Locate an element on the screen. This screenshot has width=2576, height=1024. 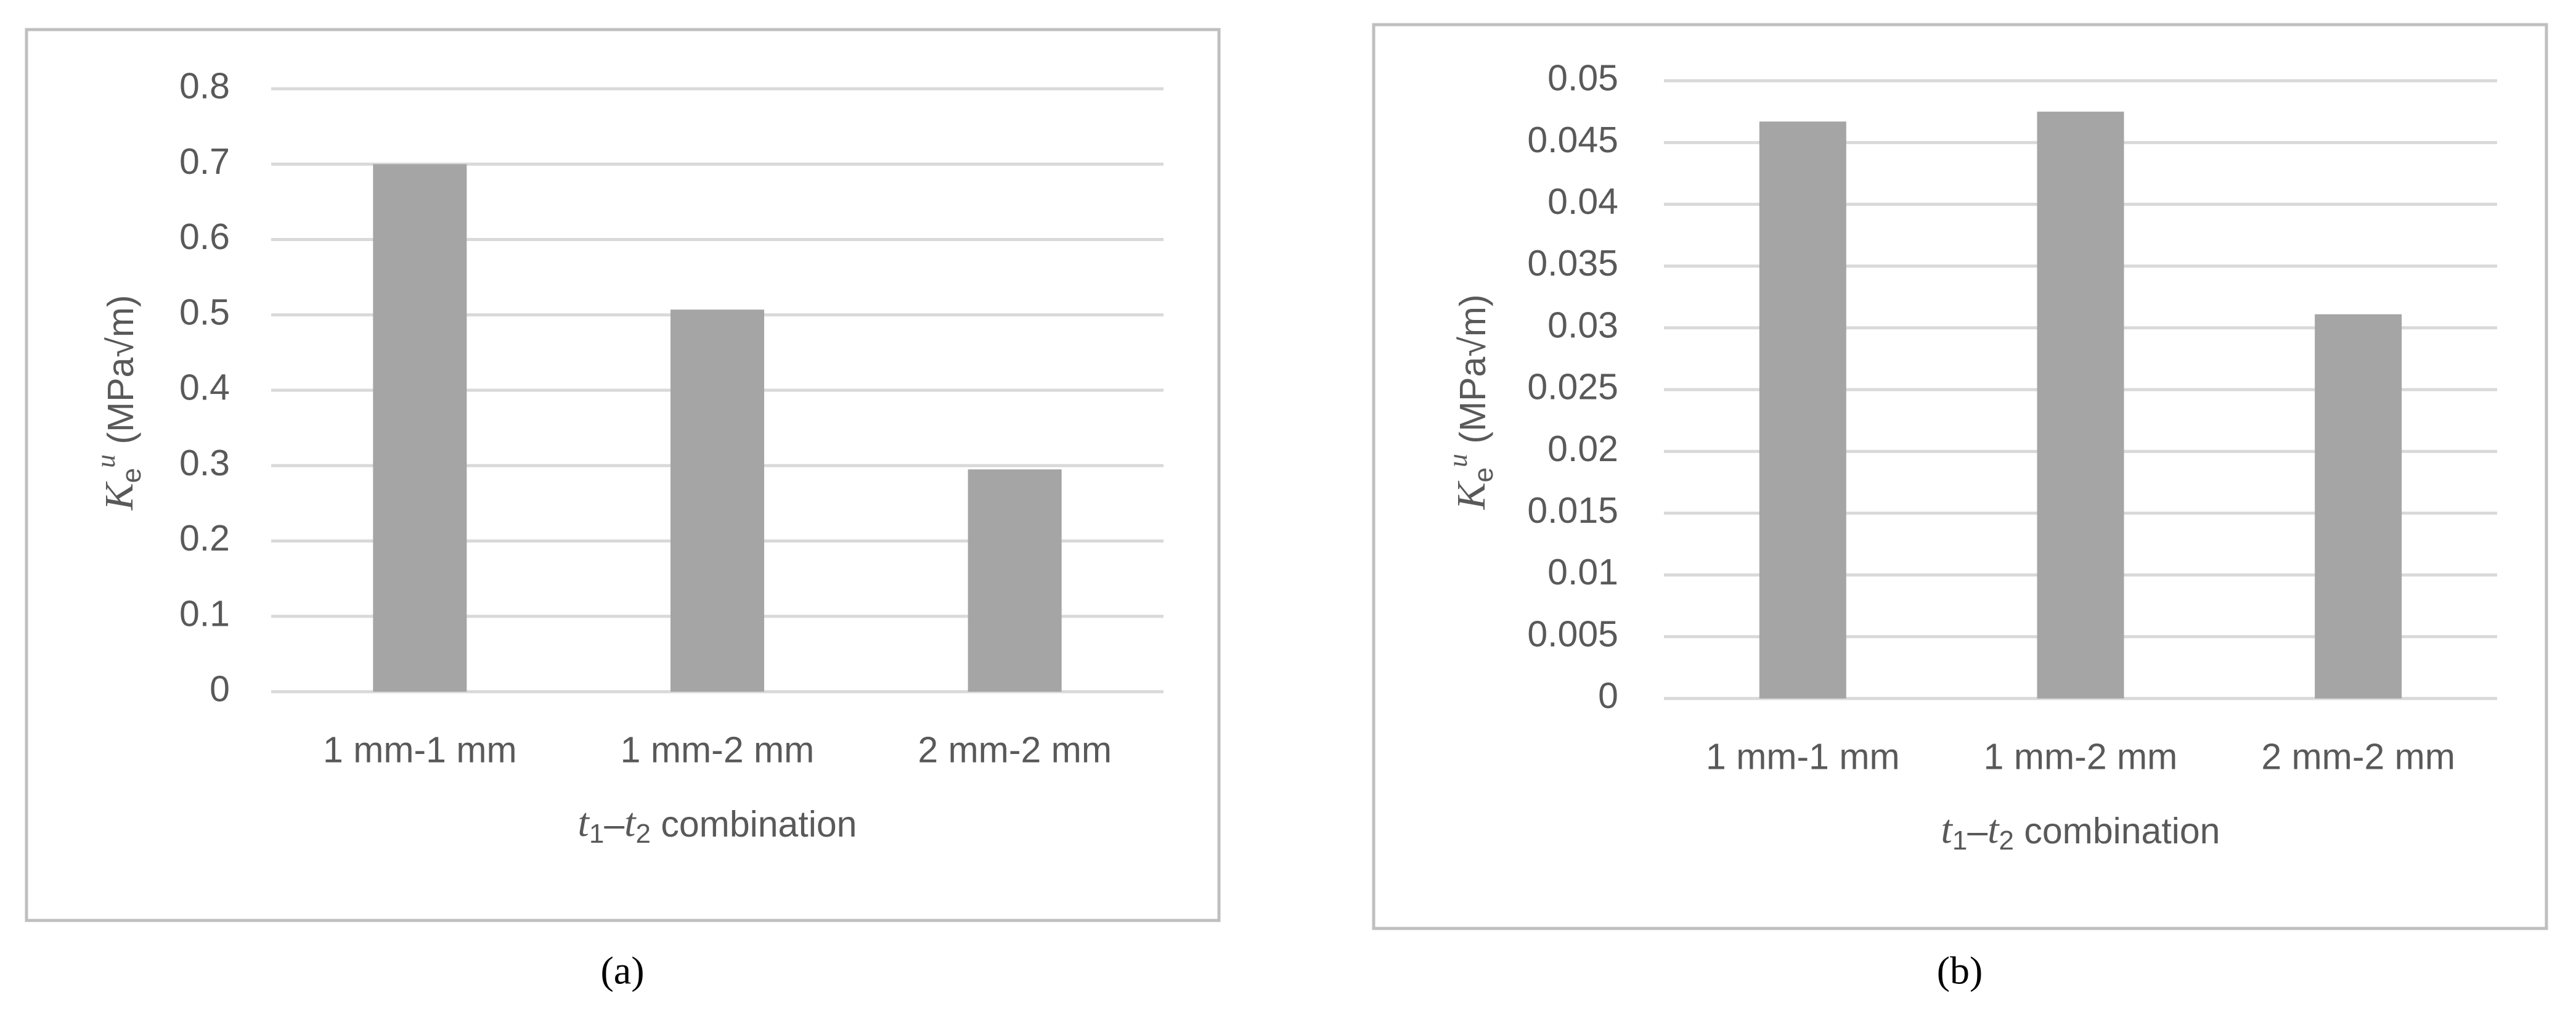
y-tick-label: 0.05 is located at coordinates (1583, 78).